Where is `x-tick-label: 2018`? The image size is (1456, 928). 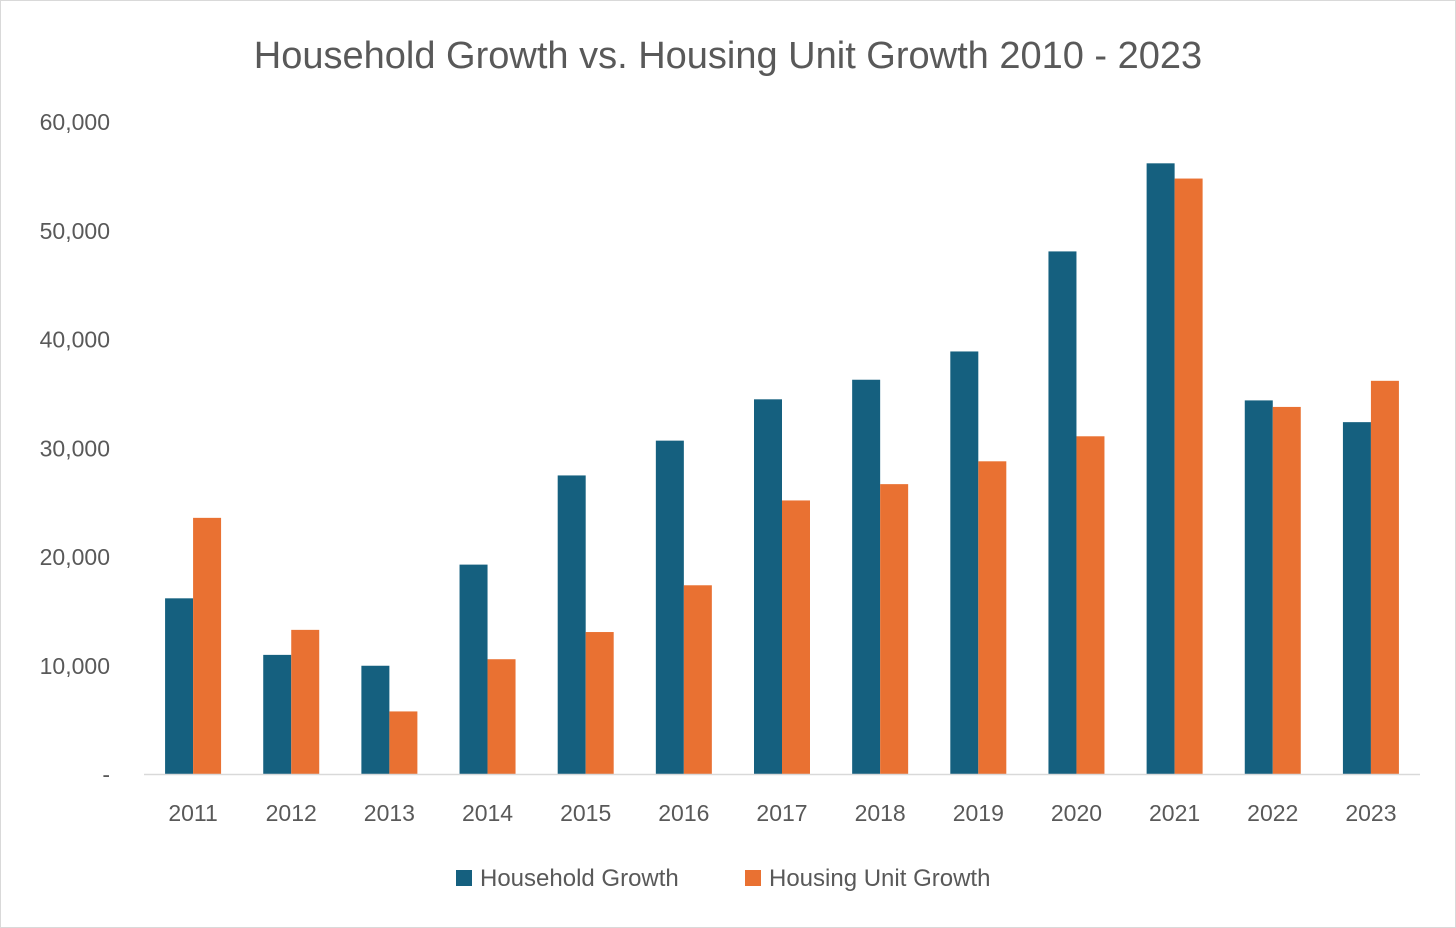 x-tick-label: 2018 is located at coordinates (880, 813).